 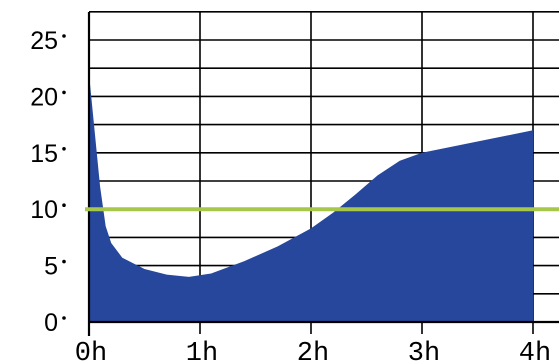 What do you see at coordinates (424, 351) in the screenshot?
I see `x-tick-label: 3h` at bounding box center [424, 351].